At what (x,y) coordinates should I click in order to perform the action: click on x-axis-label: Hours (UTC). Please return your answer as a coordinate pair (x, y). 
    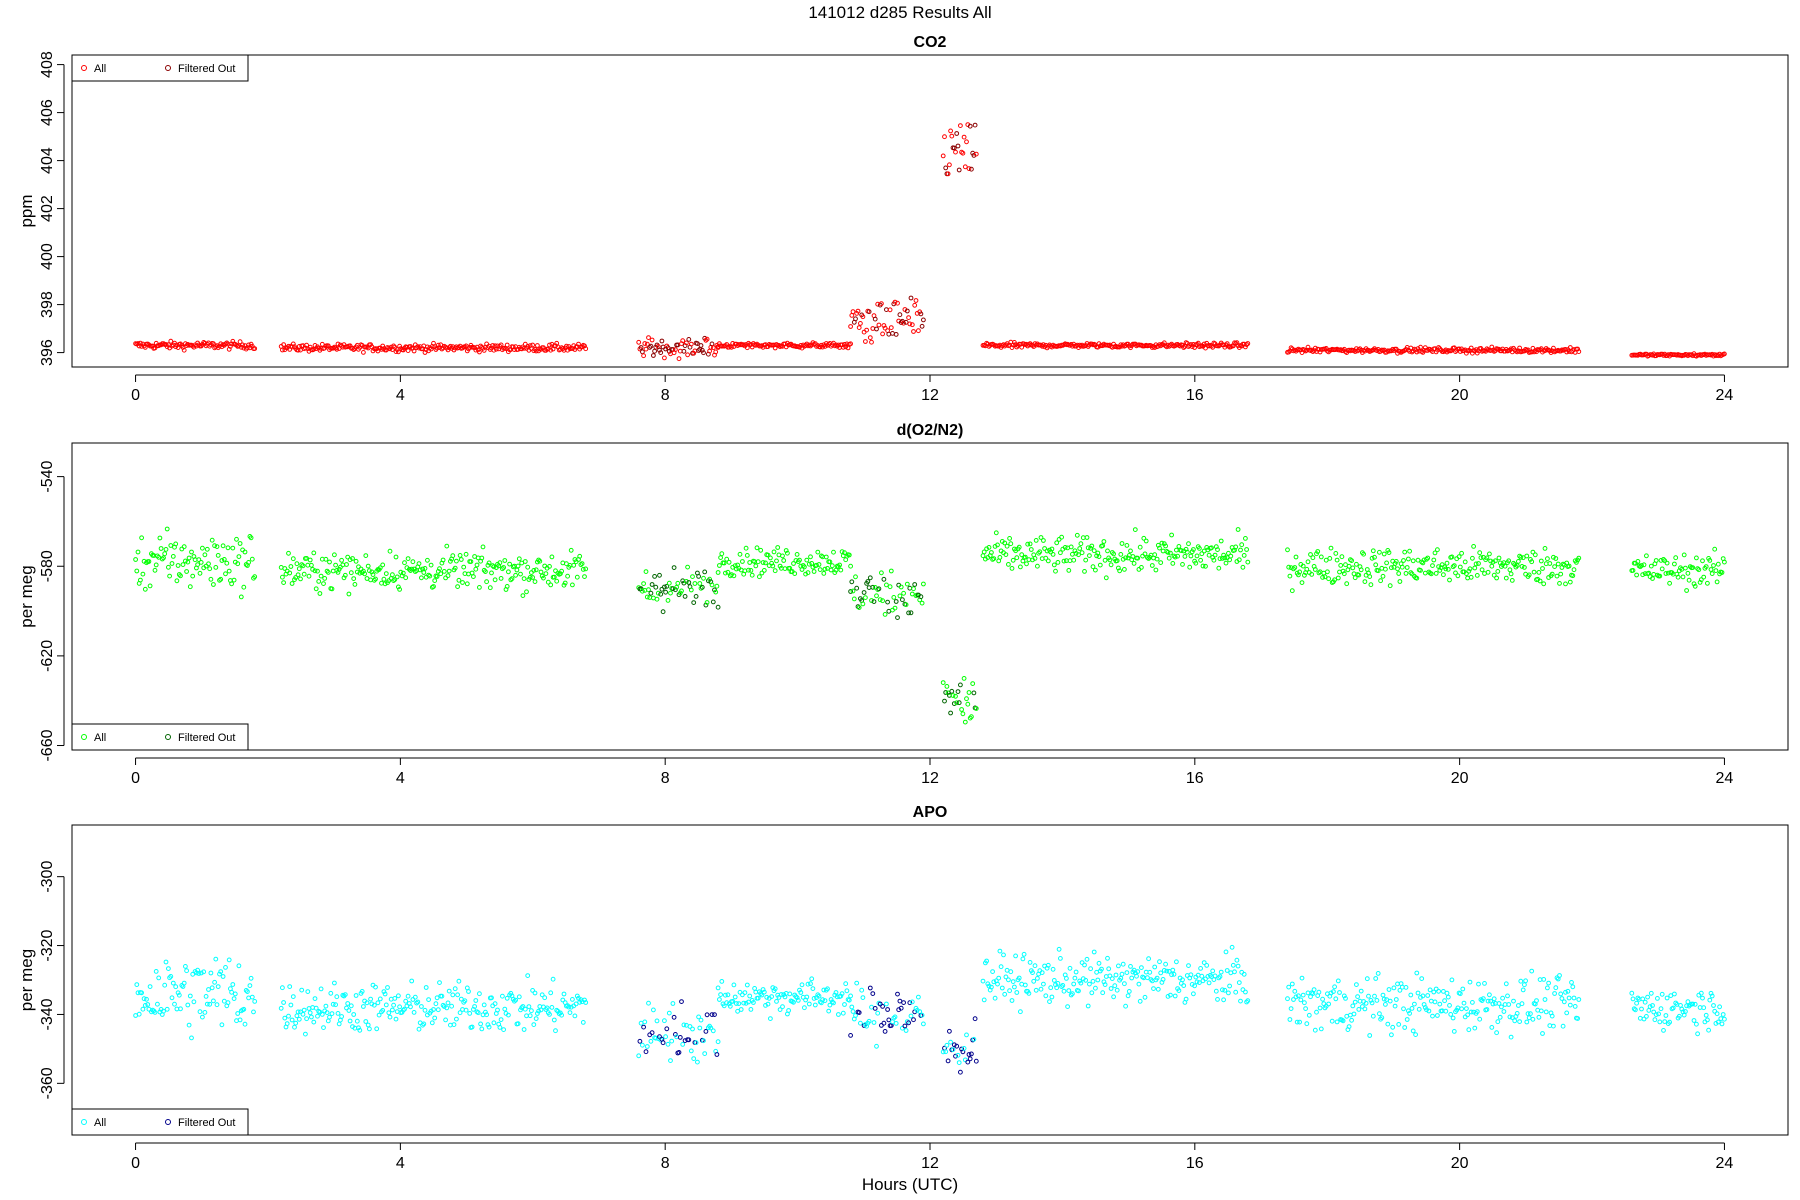
    Looking at the image, I should click on (910, 1184).